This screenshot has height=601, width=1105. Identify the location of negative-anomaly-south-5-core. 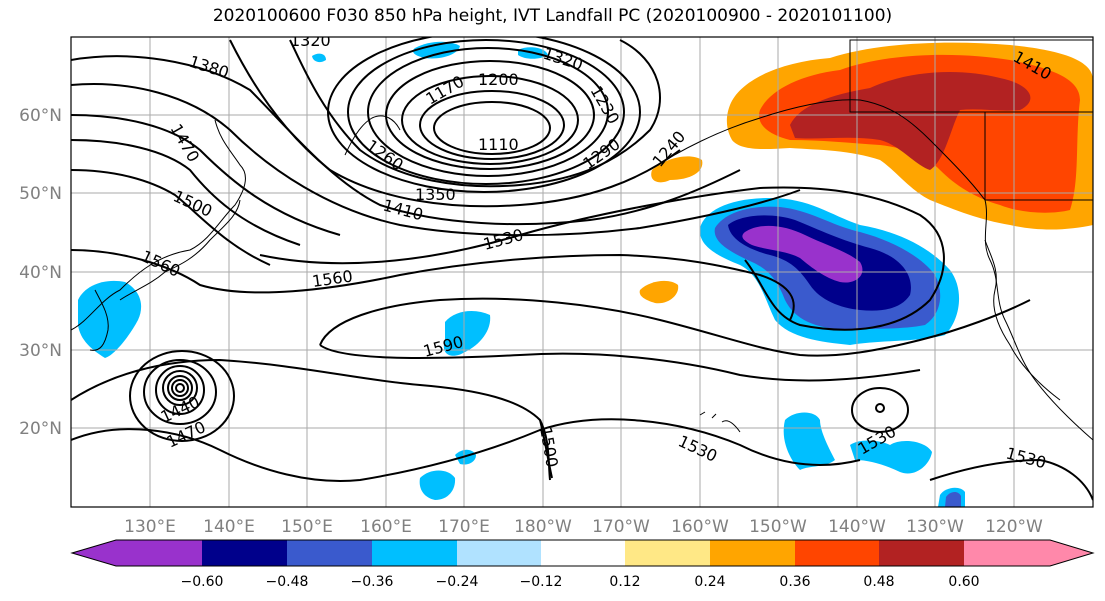
(953, 499).